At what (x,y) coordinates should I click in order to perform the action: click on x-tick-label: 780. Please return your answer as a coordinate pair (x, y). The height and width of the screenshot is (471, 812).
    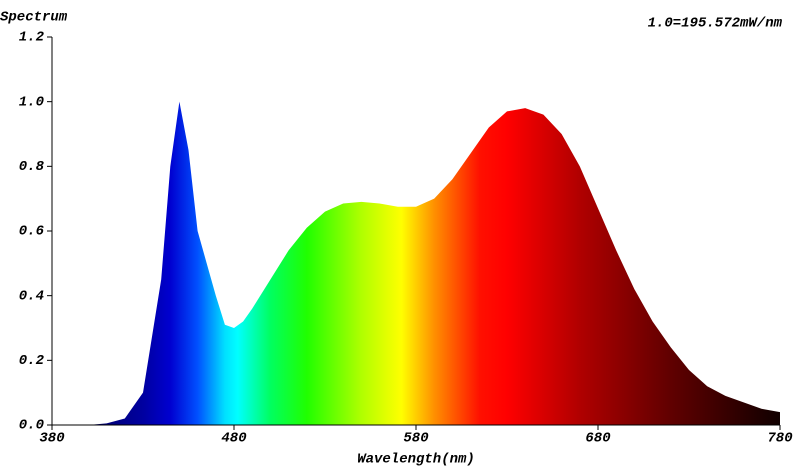
    Looking at the image, I should click on (779, 439).